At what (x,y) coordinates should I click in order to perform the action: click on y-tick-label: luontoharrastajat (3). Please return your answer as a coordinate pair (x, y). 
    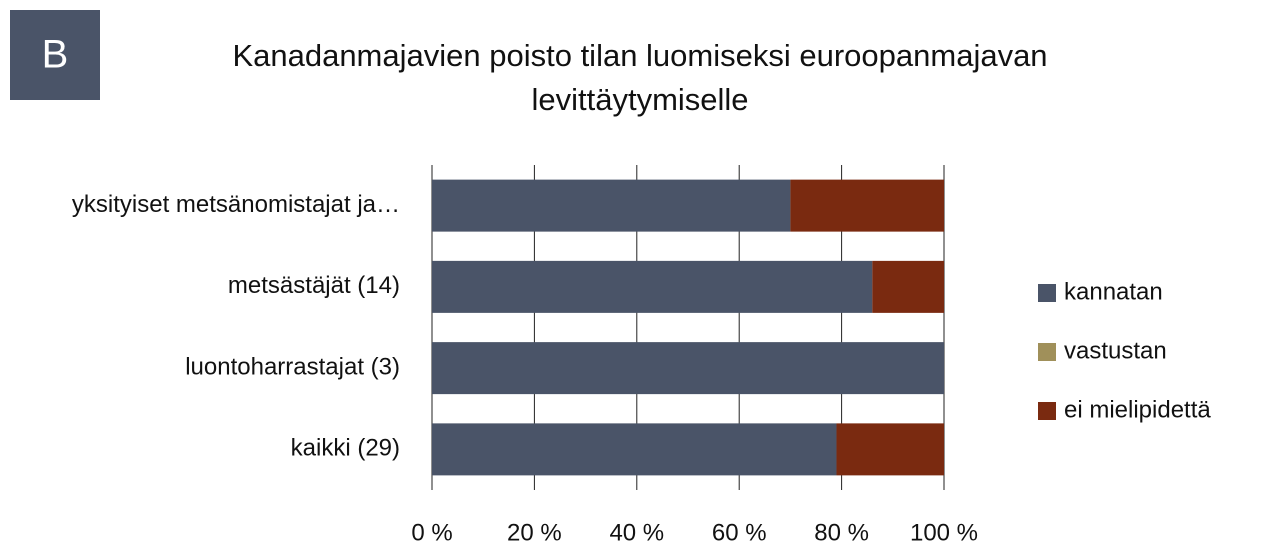
    Looking at the image, I should click on (292, 366).